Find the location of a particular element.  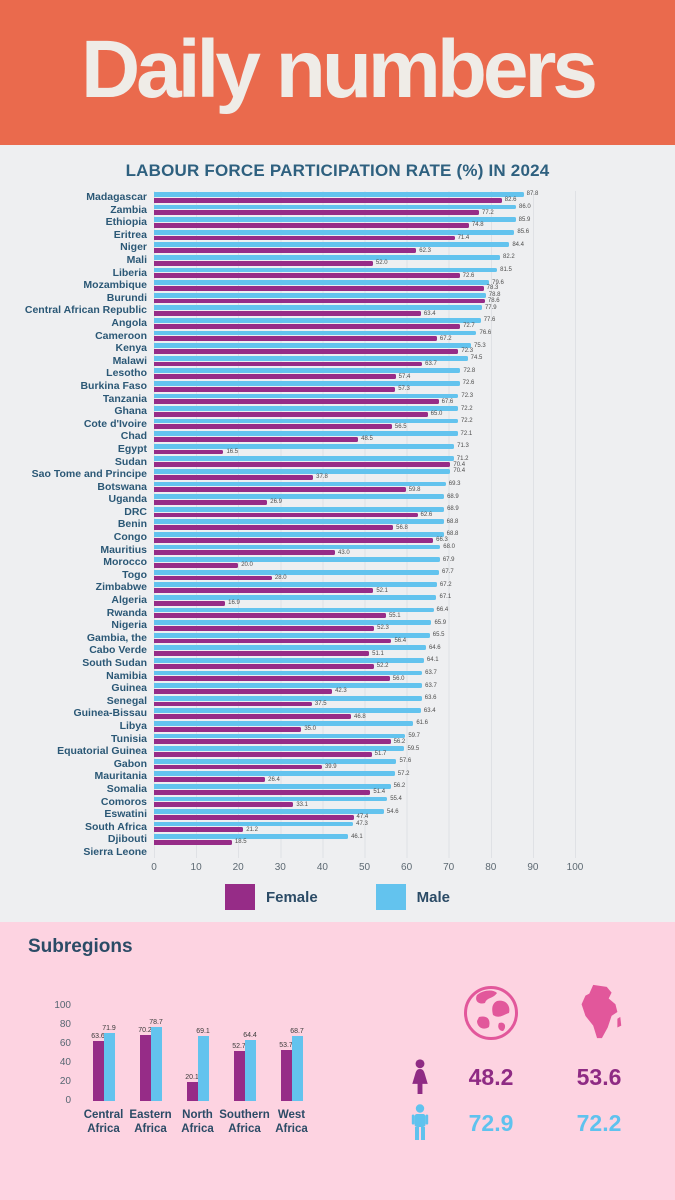

country-bars: 61.6 35.0 is located at coordinates (366, 726).